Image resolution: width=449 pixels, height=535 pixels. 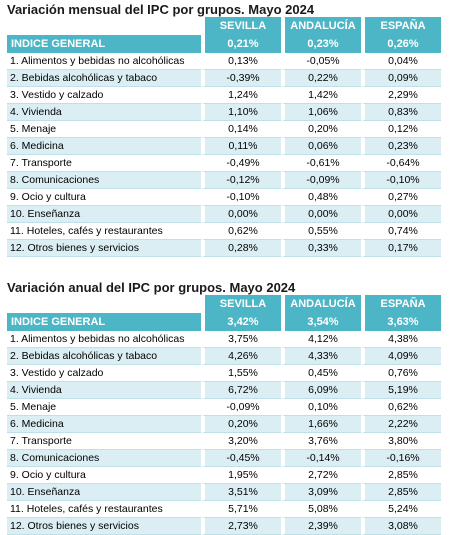 What do you see at coordinates (241, 322) in the screenshot?
I see `general-value-sevilla: 3,42%` at bounding box center [241, 322].